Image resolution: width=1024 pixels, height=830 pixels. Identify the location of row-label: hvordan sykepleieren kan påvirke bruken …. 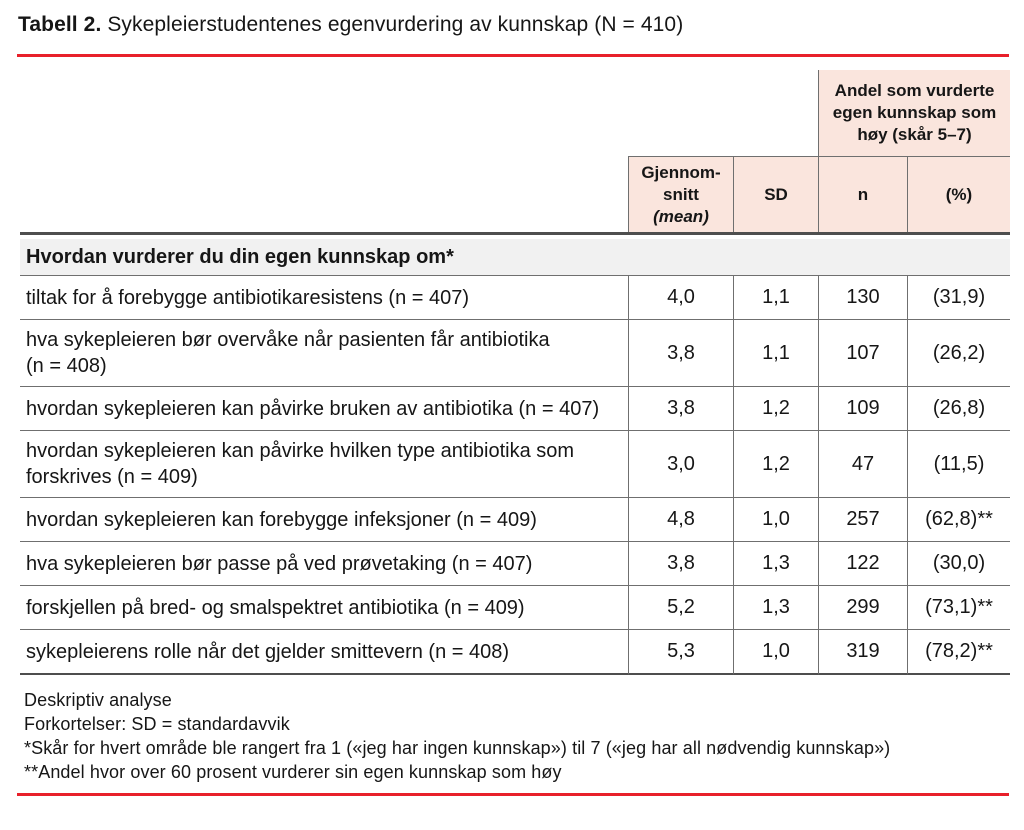
(324, 409).